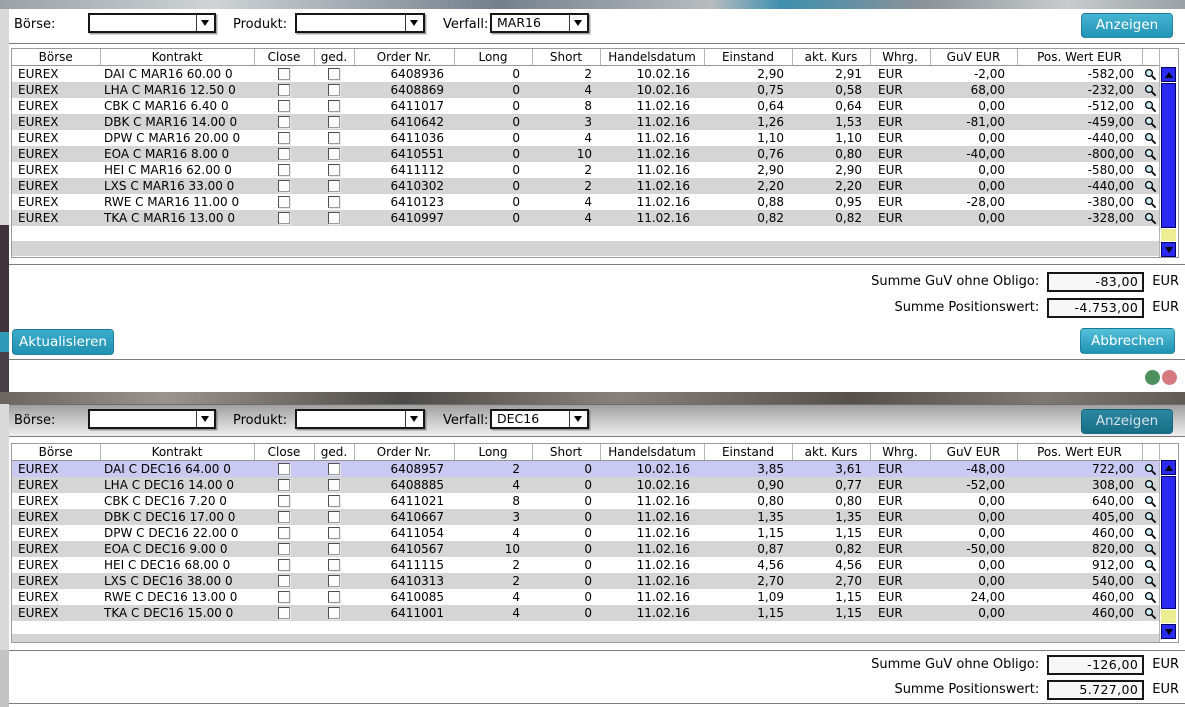 This screenshot has width=1185, height=707. I want to click on column-header-einstand: Einstand, so click(748, 57).